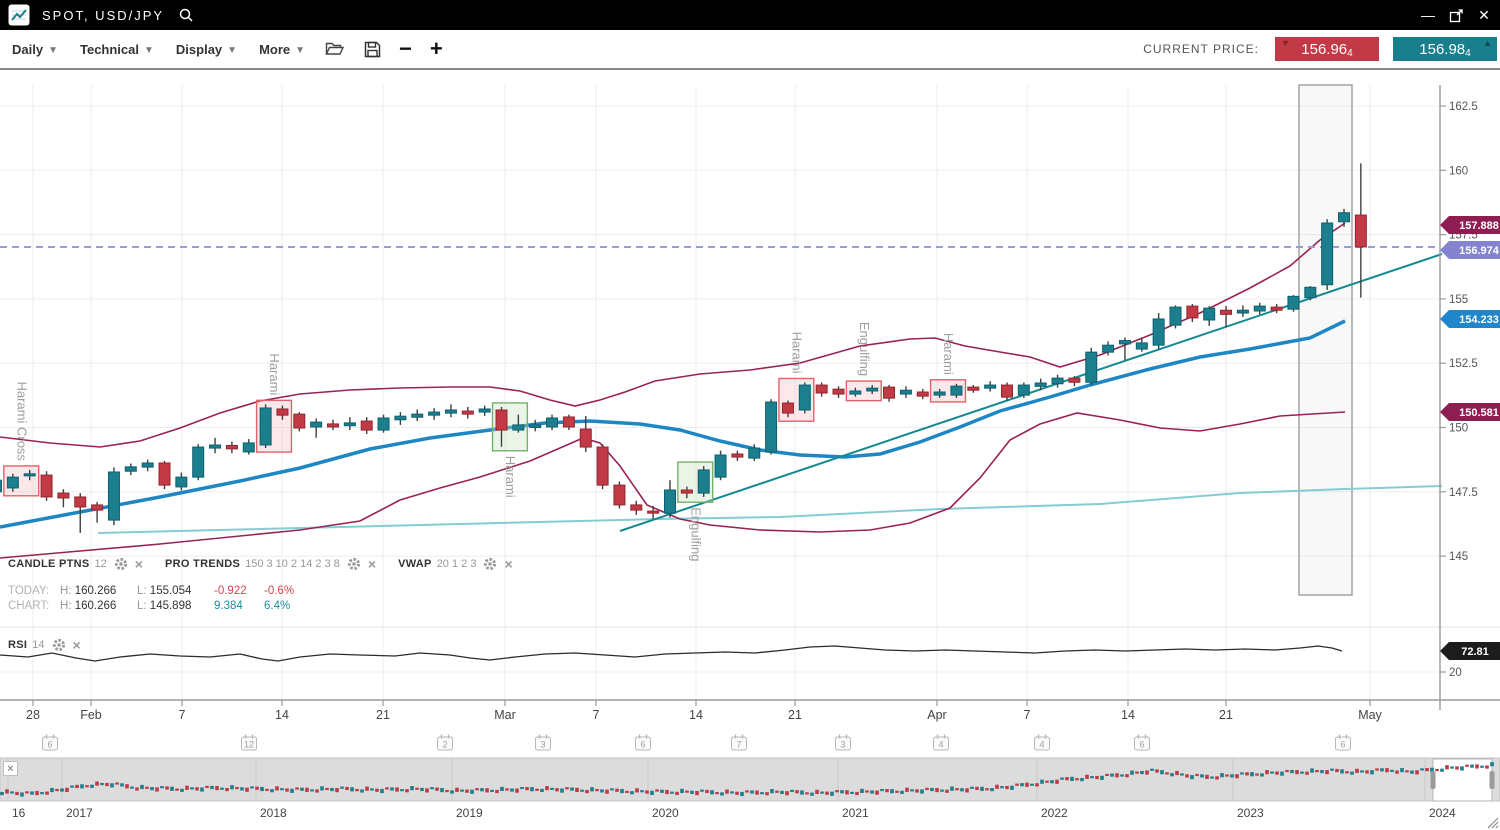  Describe the element at coordinates (335, 49) in the screenshot. I see `open-folder-icon` at that location.